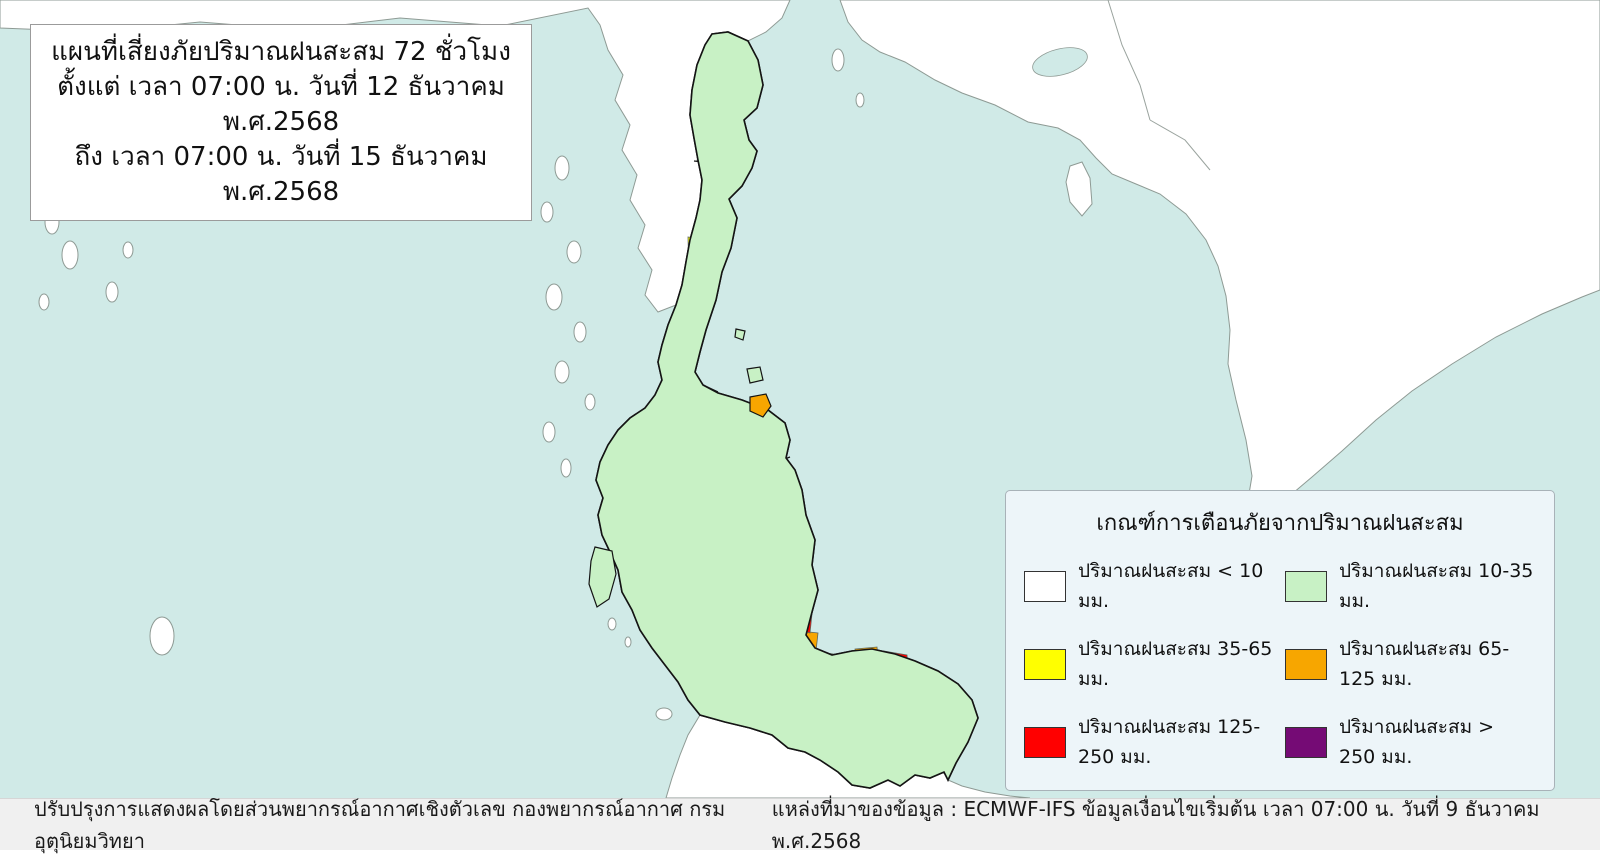 The image size is (1600, 857). I want to click on island-phu-quoc, so click(1079, 189).